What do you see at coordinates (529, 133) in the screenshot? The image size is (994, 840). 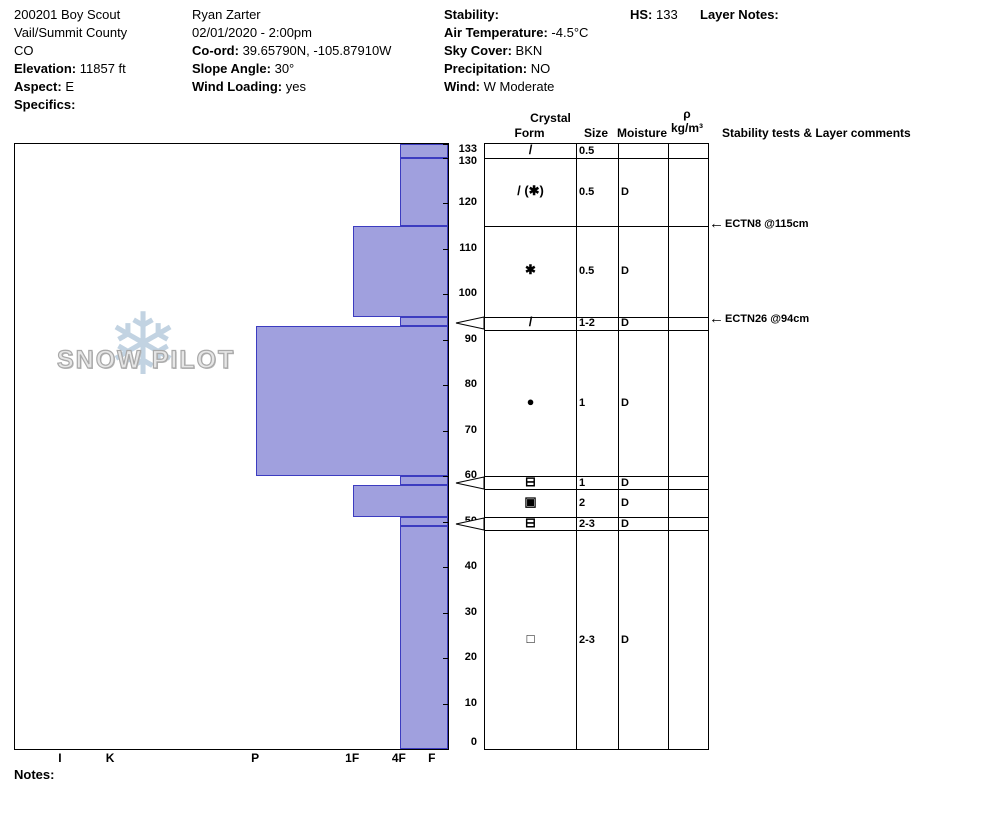 I see `form-header: Form` at bounding box center [529, 133].